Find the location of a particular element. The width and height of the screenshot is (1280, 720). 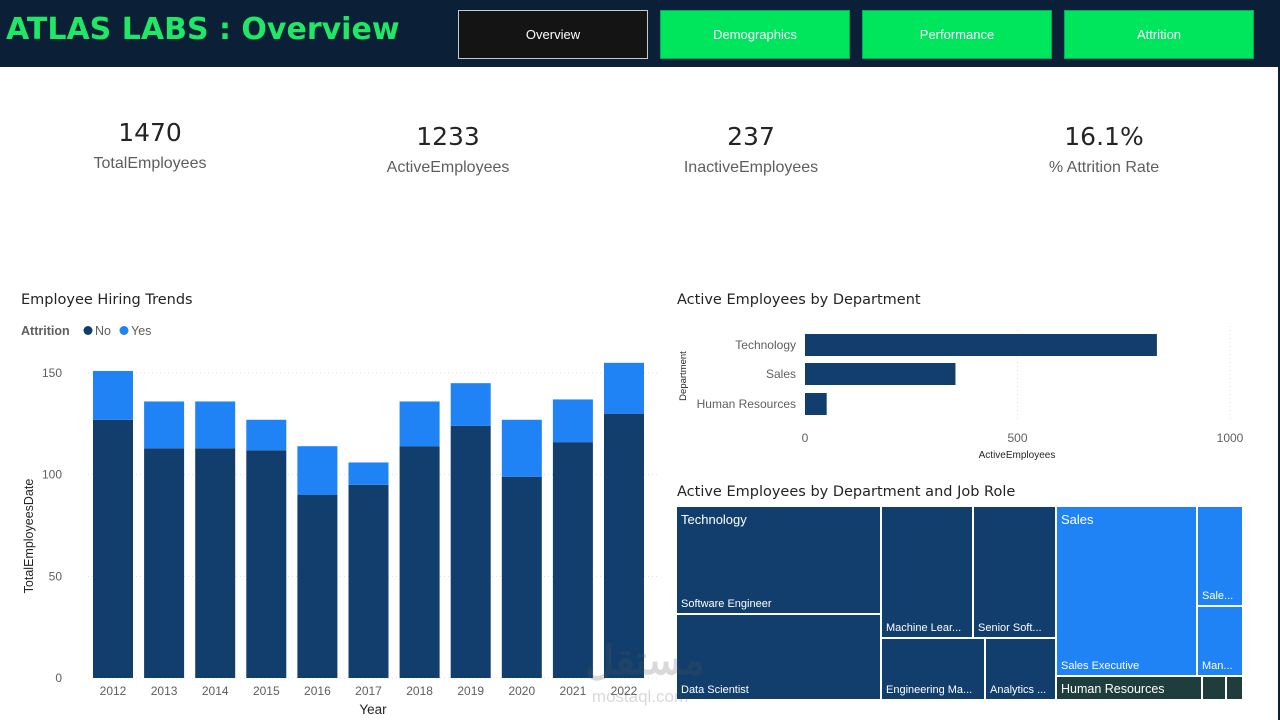

x-tick-label: 2013 is located at coordinates (164, 691).